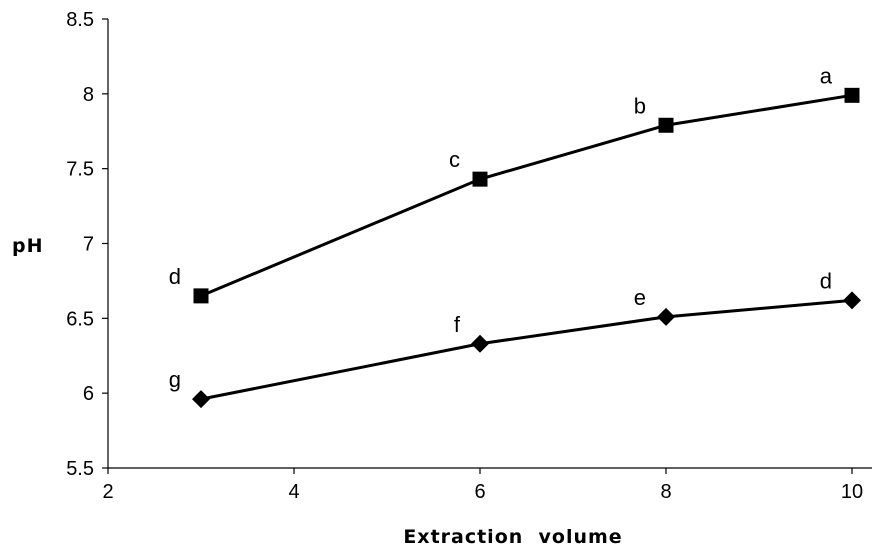  What do you see at coordinates (107, 492) in the screenshot?
I see `x-tick-label: 2` at bounding box center [107, 492].